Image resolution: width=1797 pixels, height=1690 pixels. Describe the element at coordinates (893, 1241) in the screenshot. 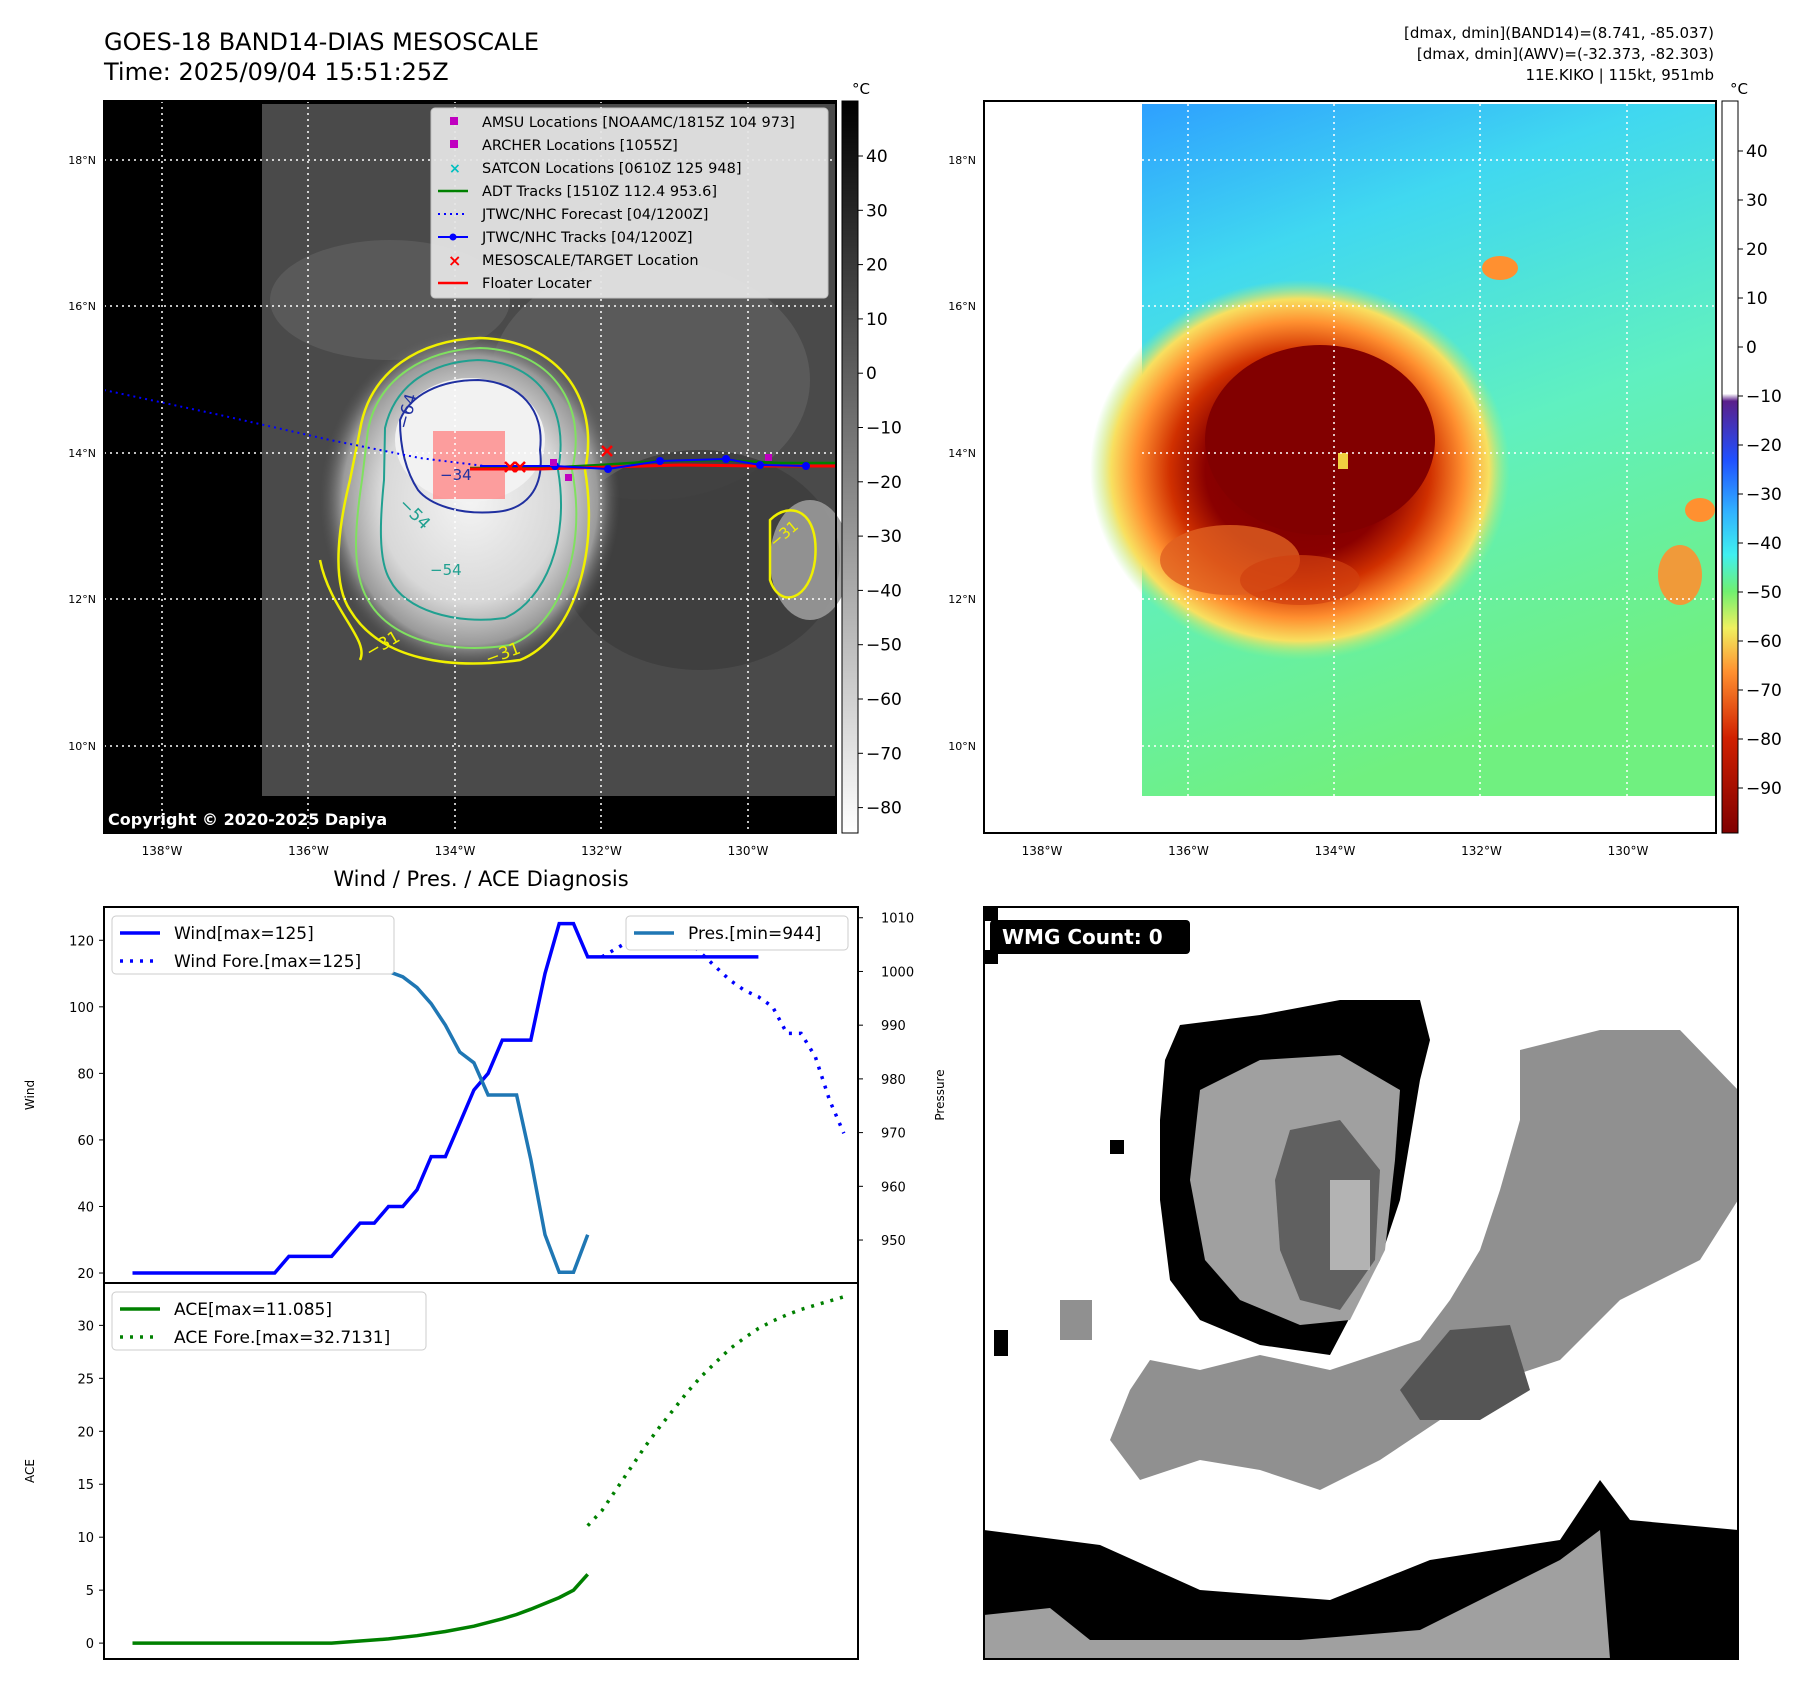

I see `y2-tick-label: 950` at that location.